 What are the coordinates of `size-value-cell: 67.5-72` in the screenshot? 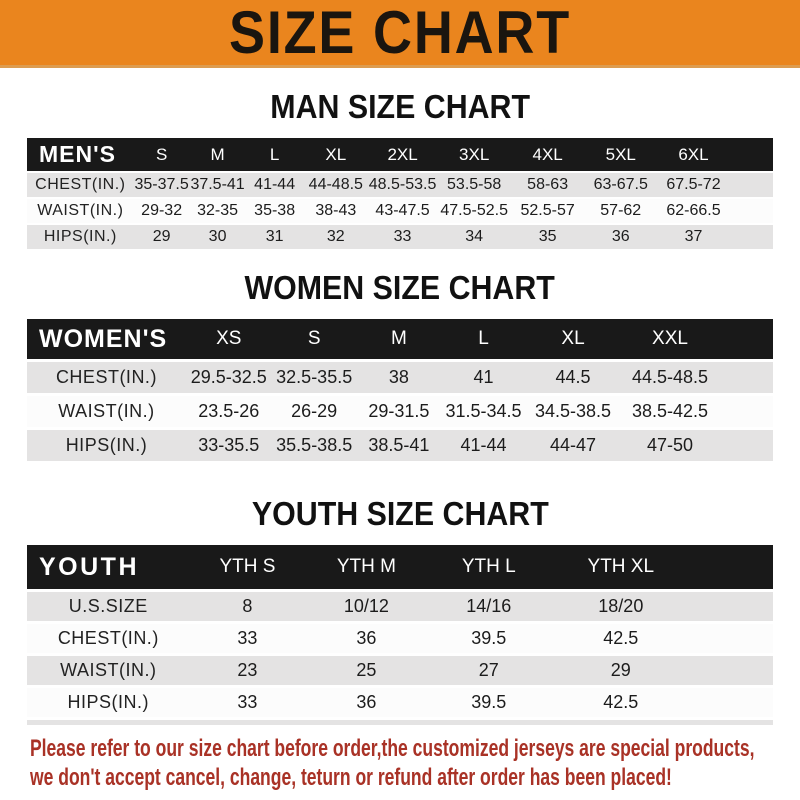 It's located at (693, 184).